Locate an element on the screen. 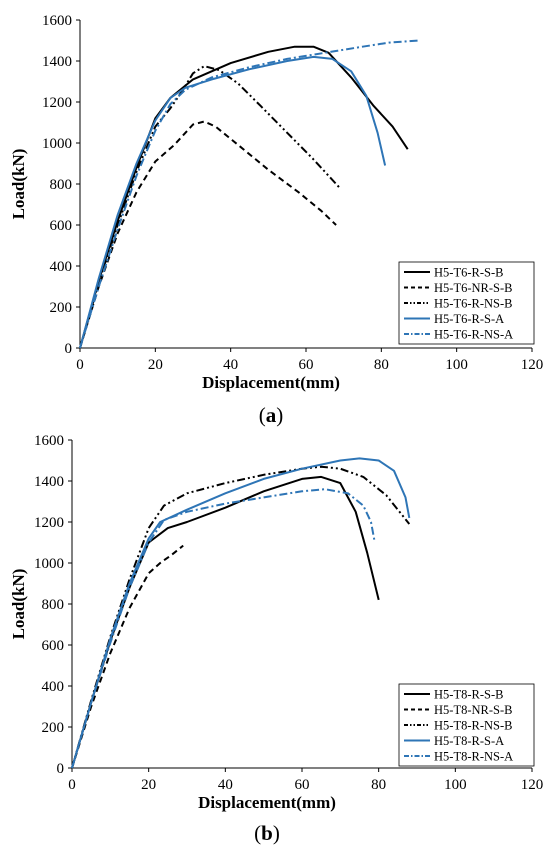 This screenshot has width=550, height=852. series-line-h5-t6-nr-s-b is located at coordinates (208, 234).